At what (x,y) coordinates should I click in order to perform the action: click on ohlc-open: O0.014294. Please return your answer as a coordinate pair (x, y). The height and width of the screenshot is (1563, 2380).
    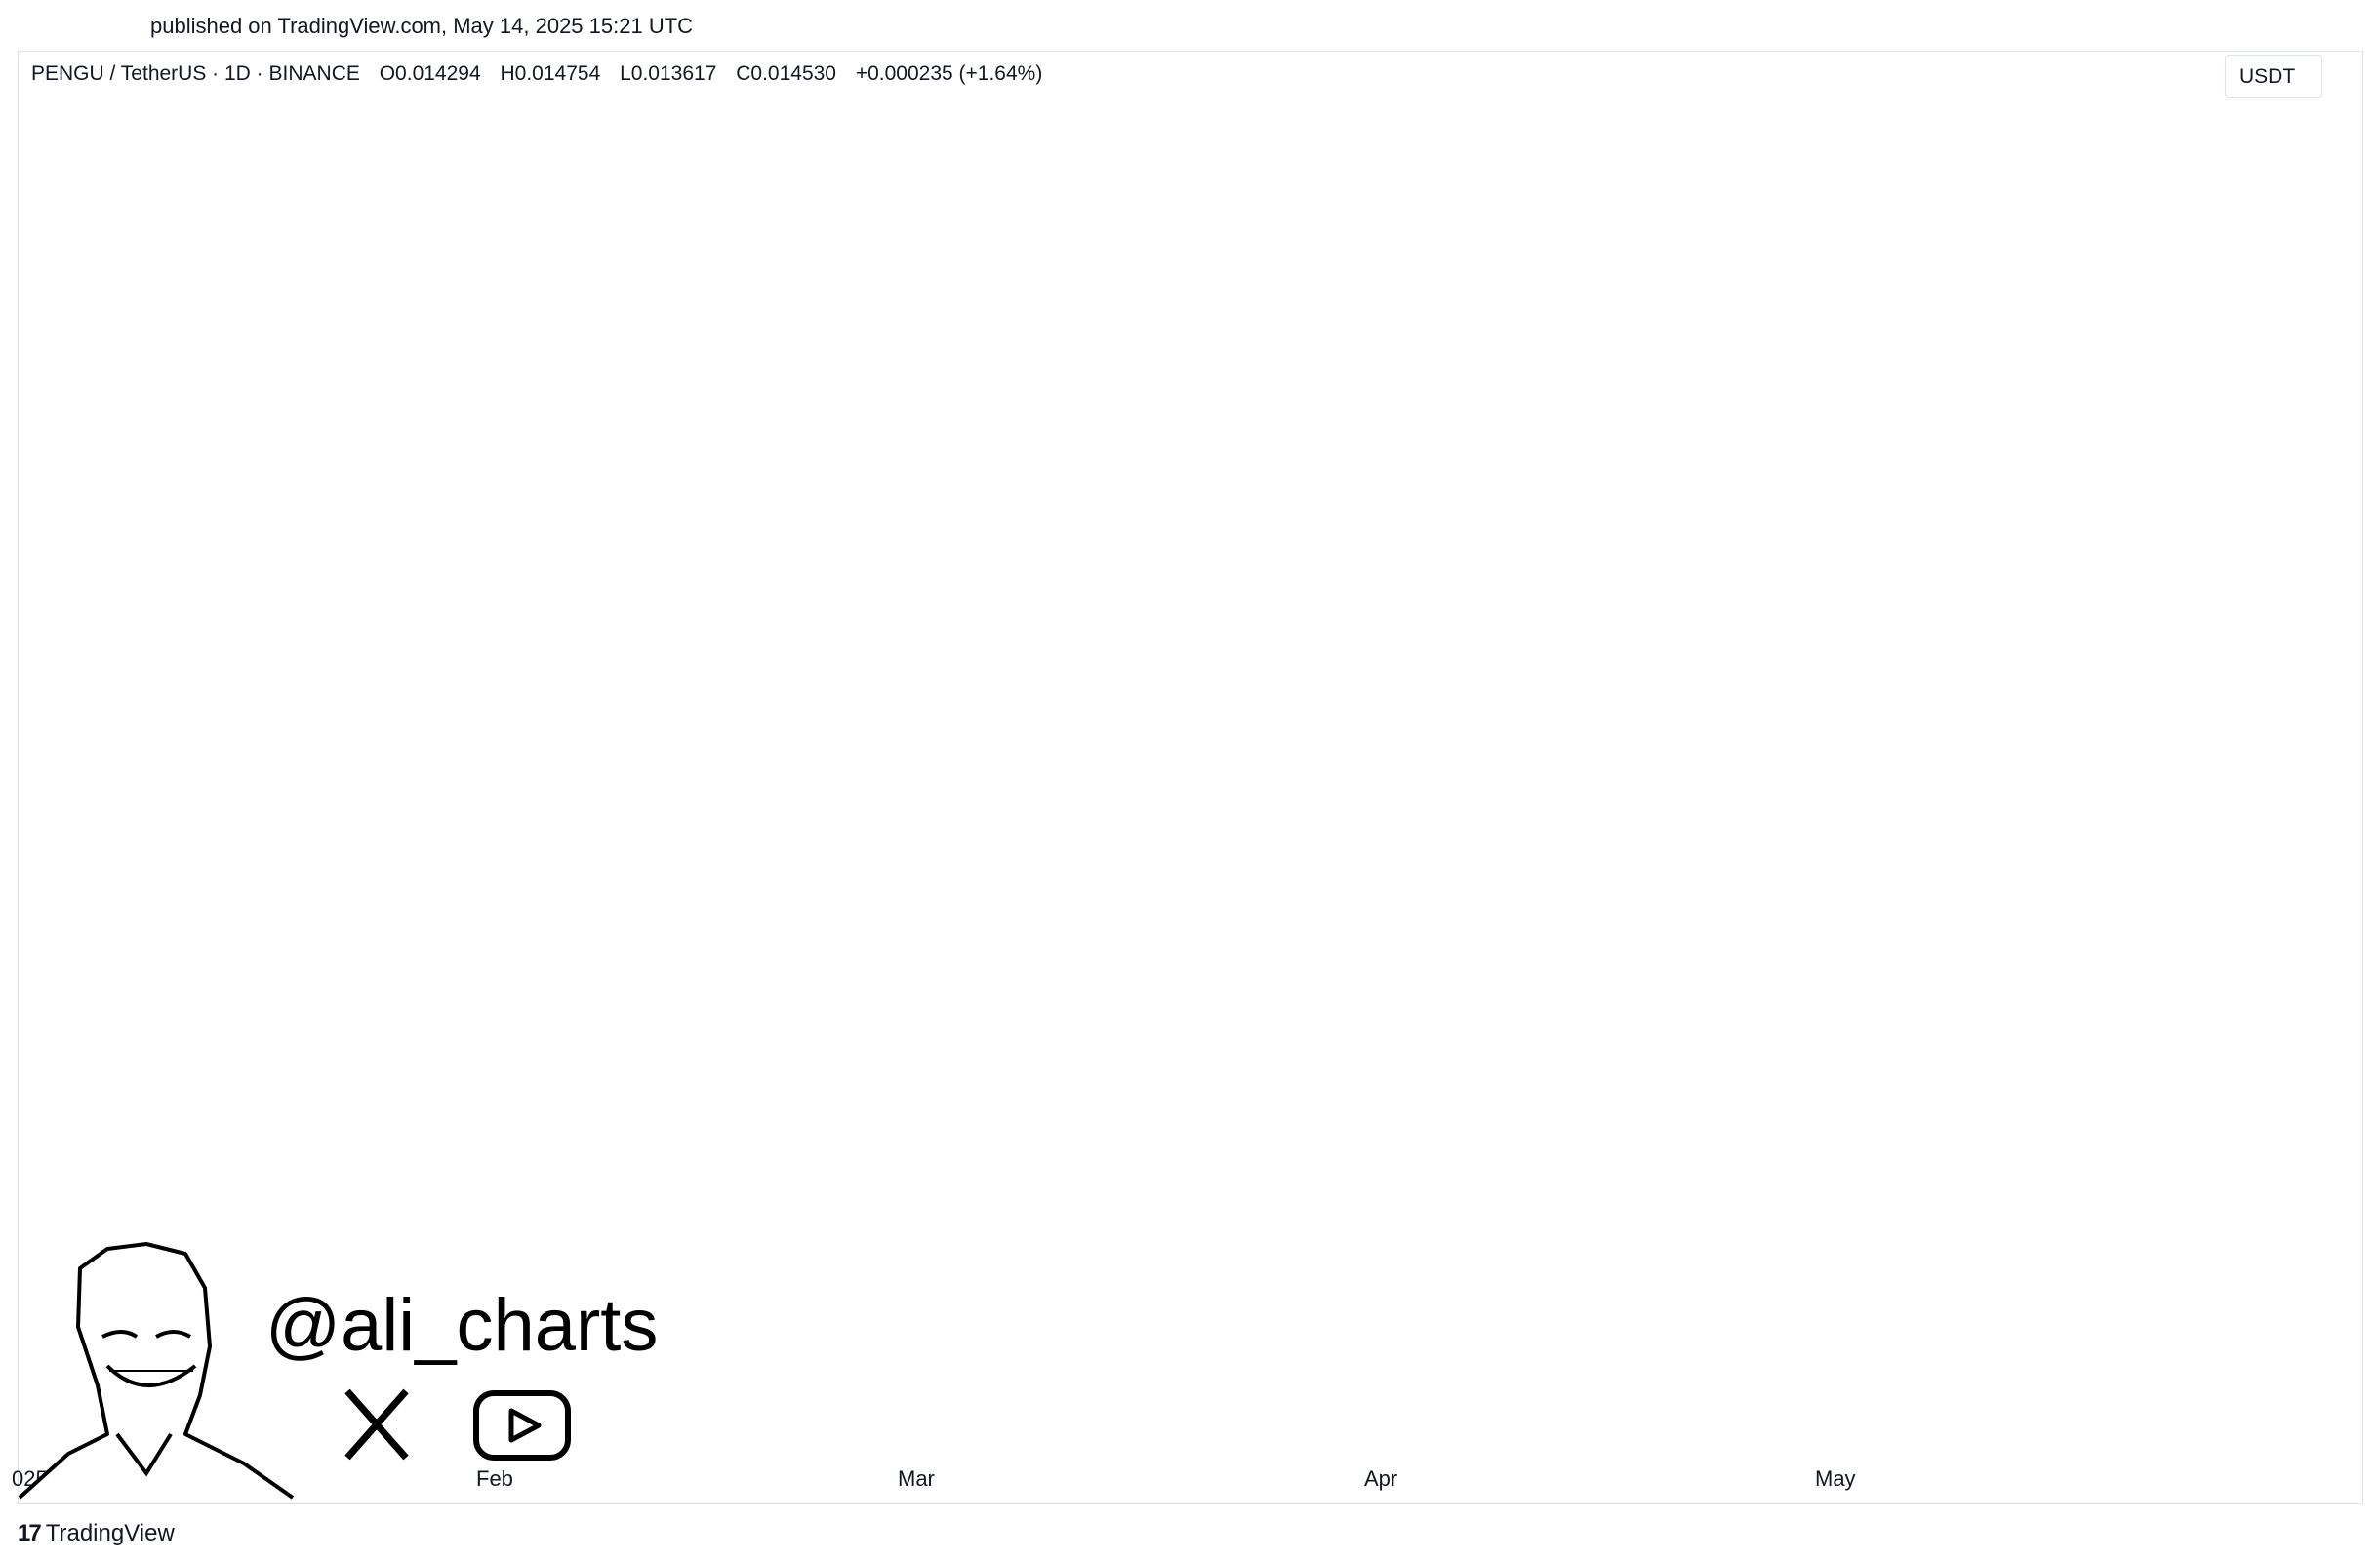
    Looking at the image, I should click on (430, 74).